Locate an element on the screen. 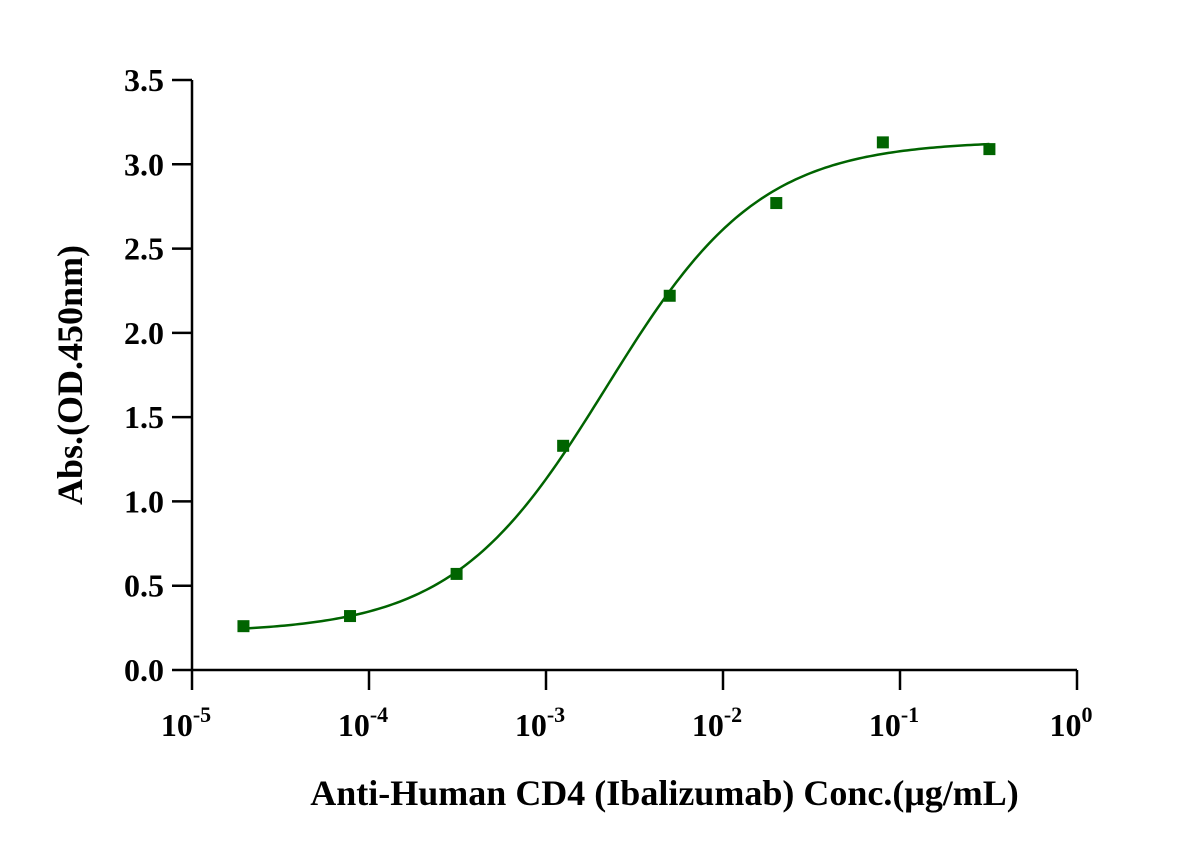  y-tick-label: 0.5 is located at coordinates (144, 586).